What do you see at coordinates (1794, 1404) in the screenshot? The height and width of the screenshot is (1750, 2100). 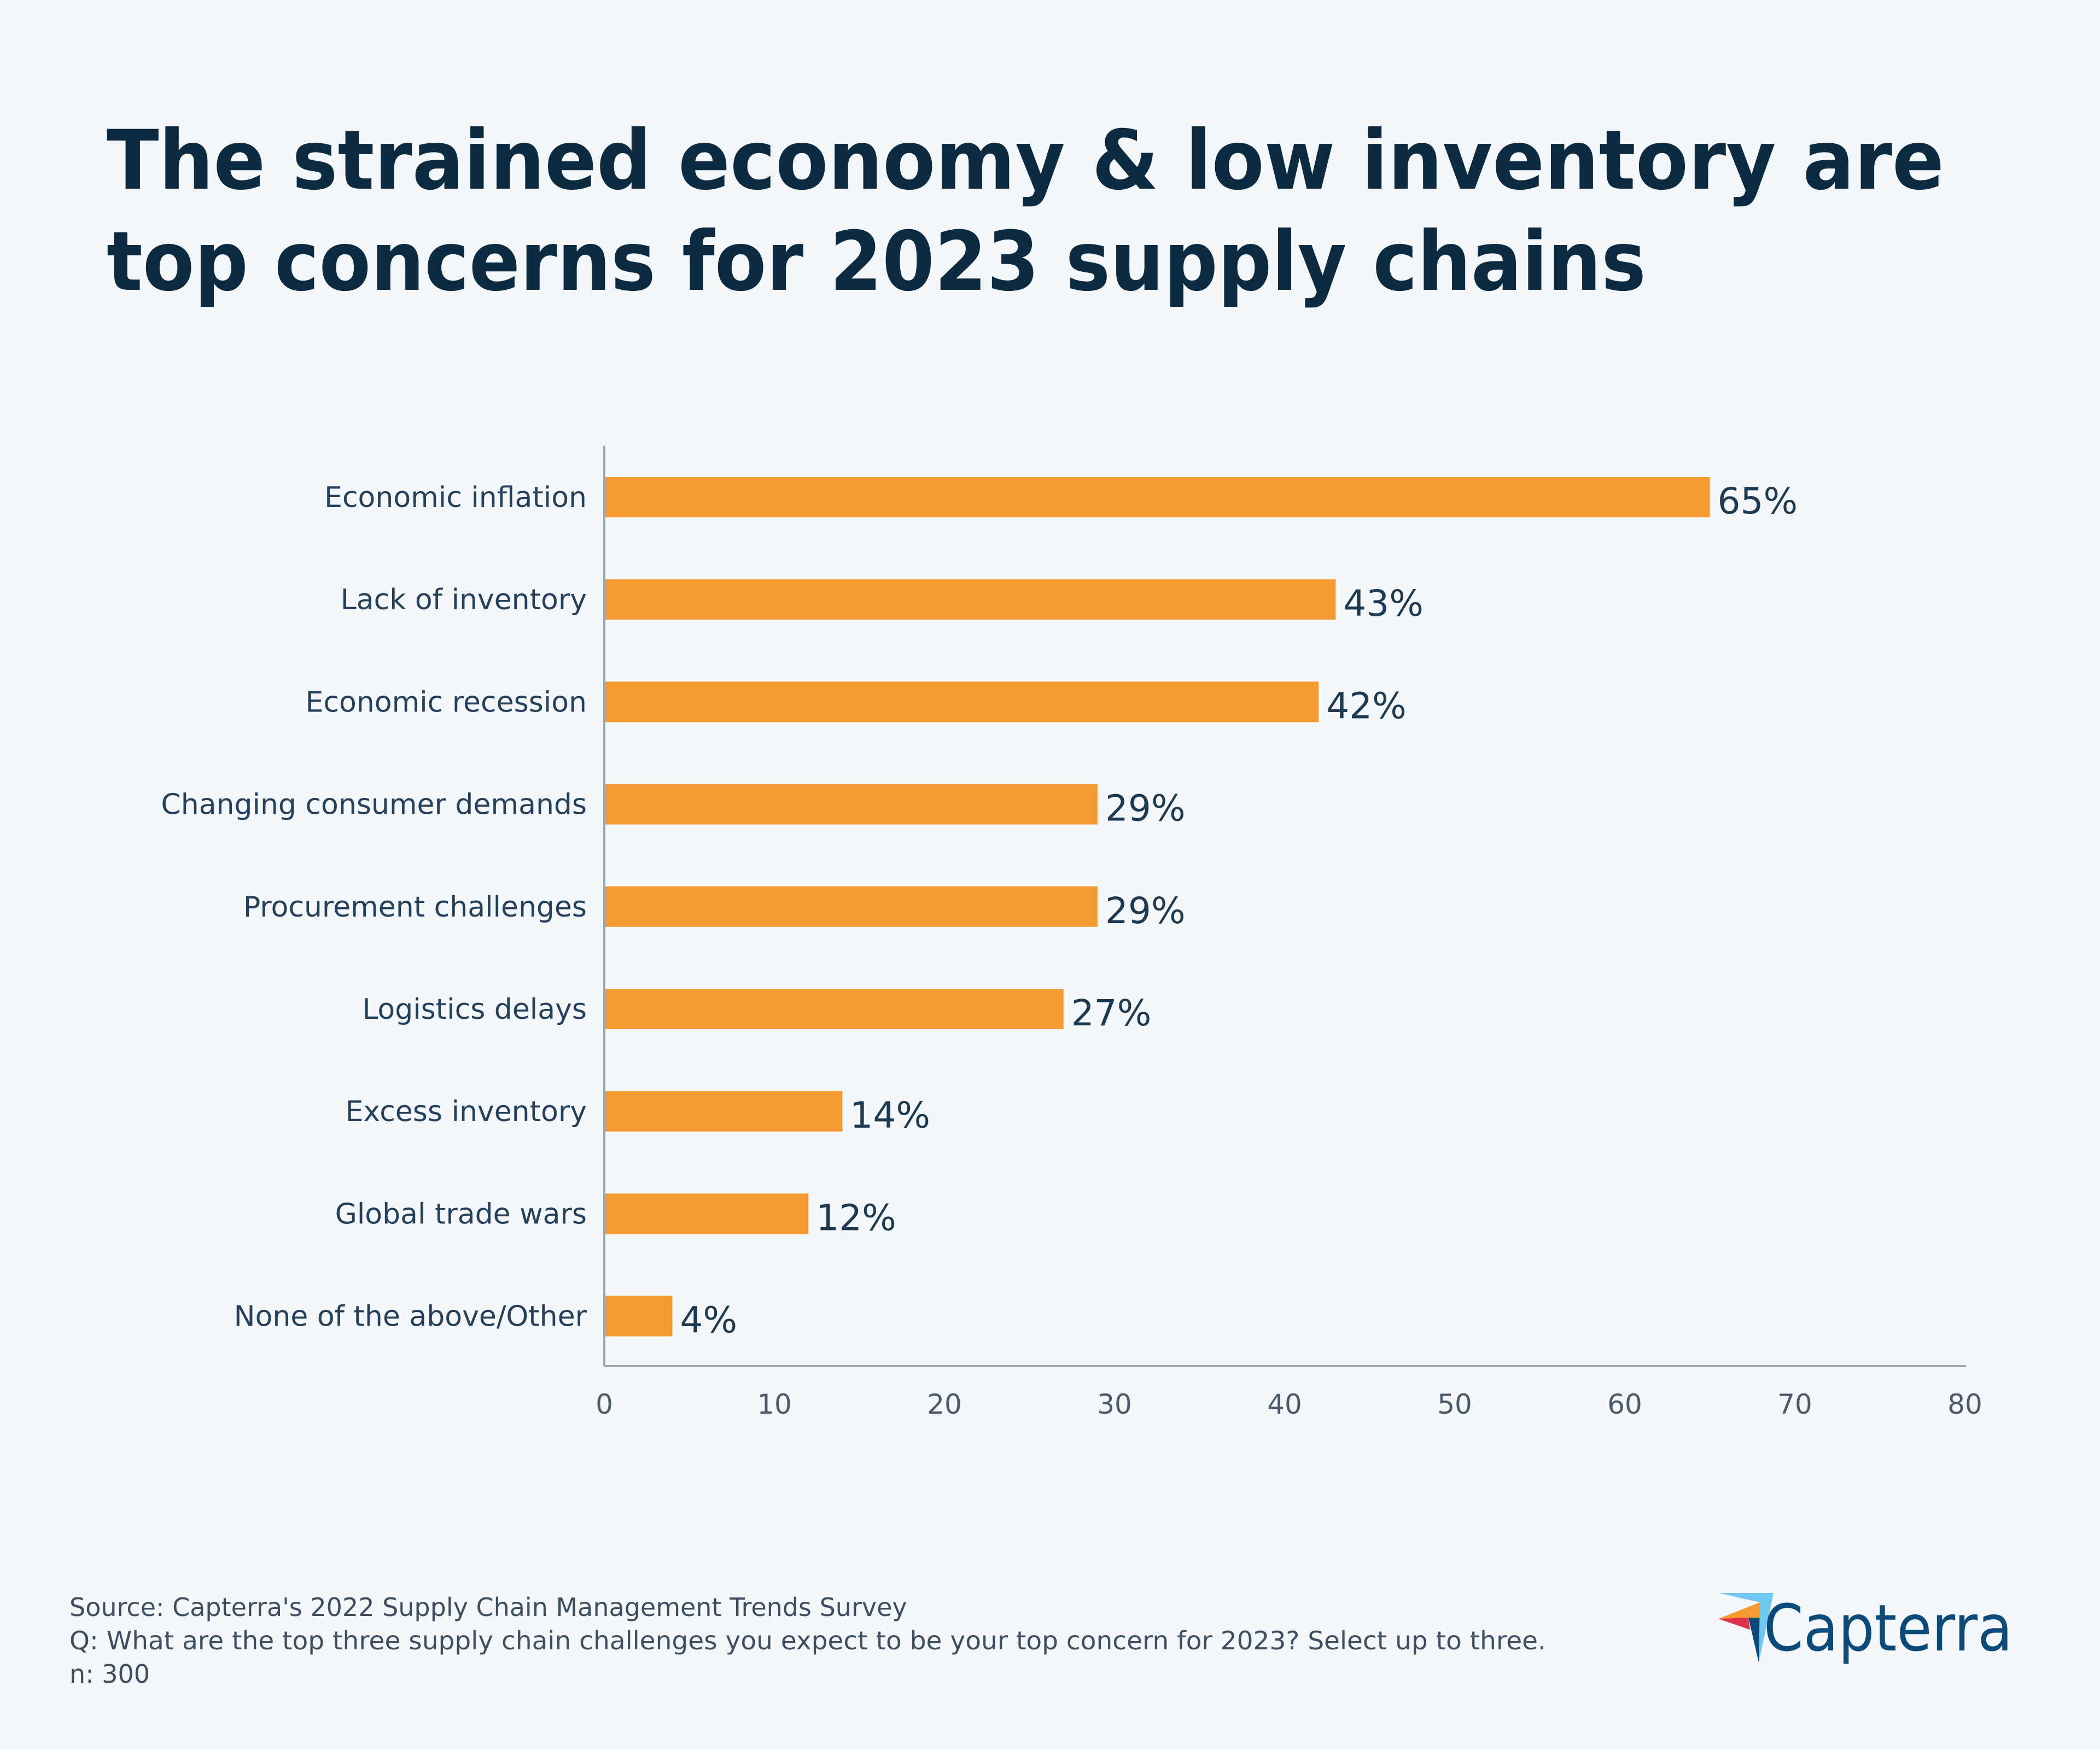 I see `x-tick-label: 70` at bounding box center [1794, 1404].